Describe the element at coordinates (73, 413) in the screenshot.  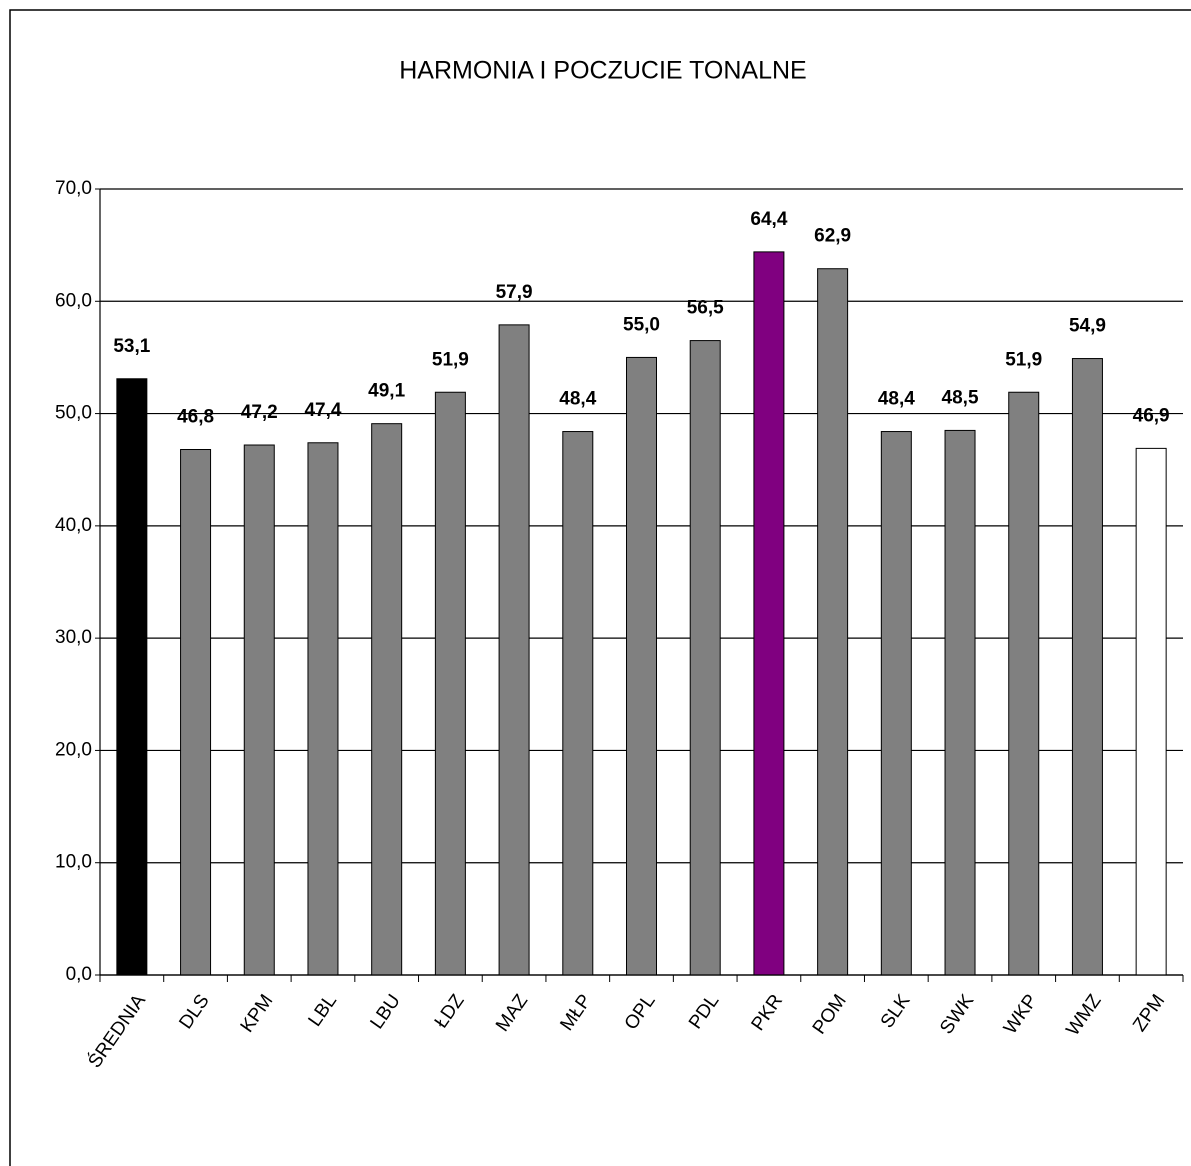
I see `y-tick-label: 50,0` at that location.